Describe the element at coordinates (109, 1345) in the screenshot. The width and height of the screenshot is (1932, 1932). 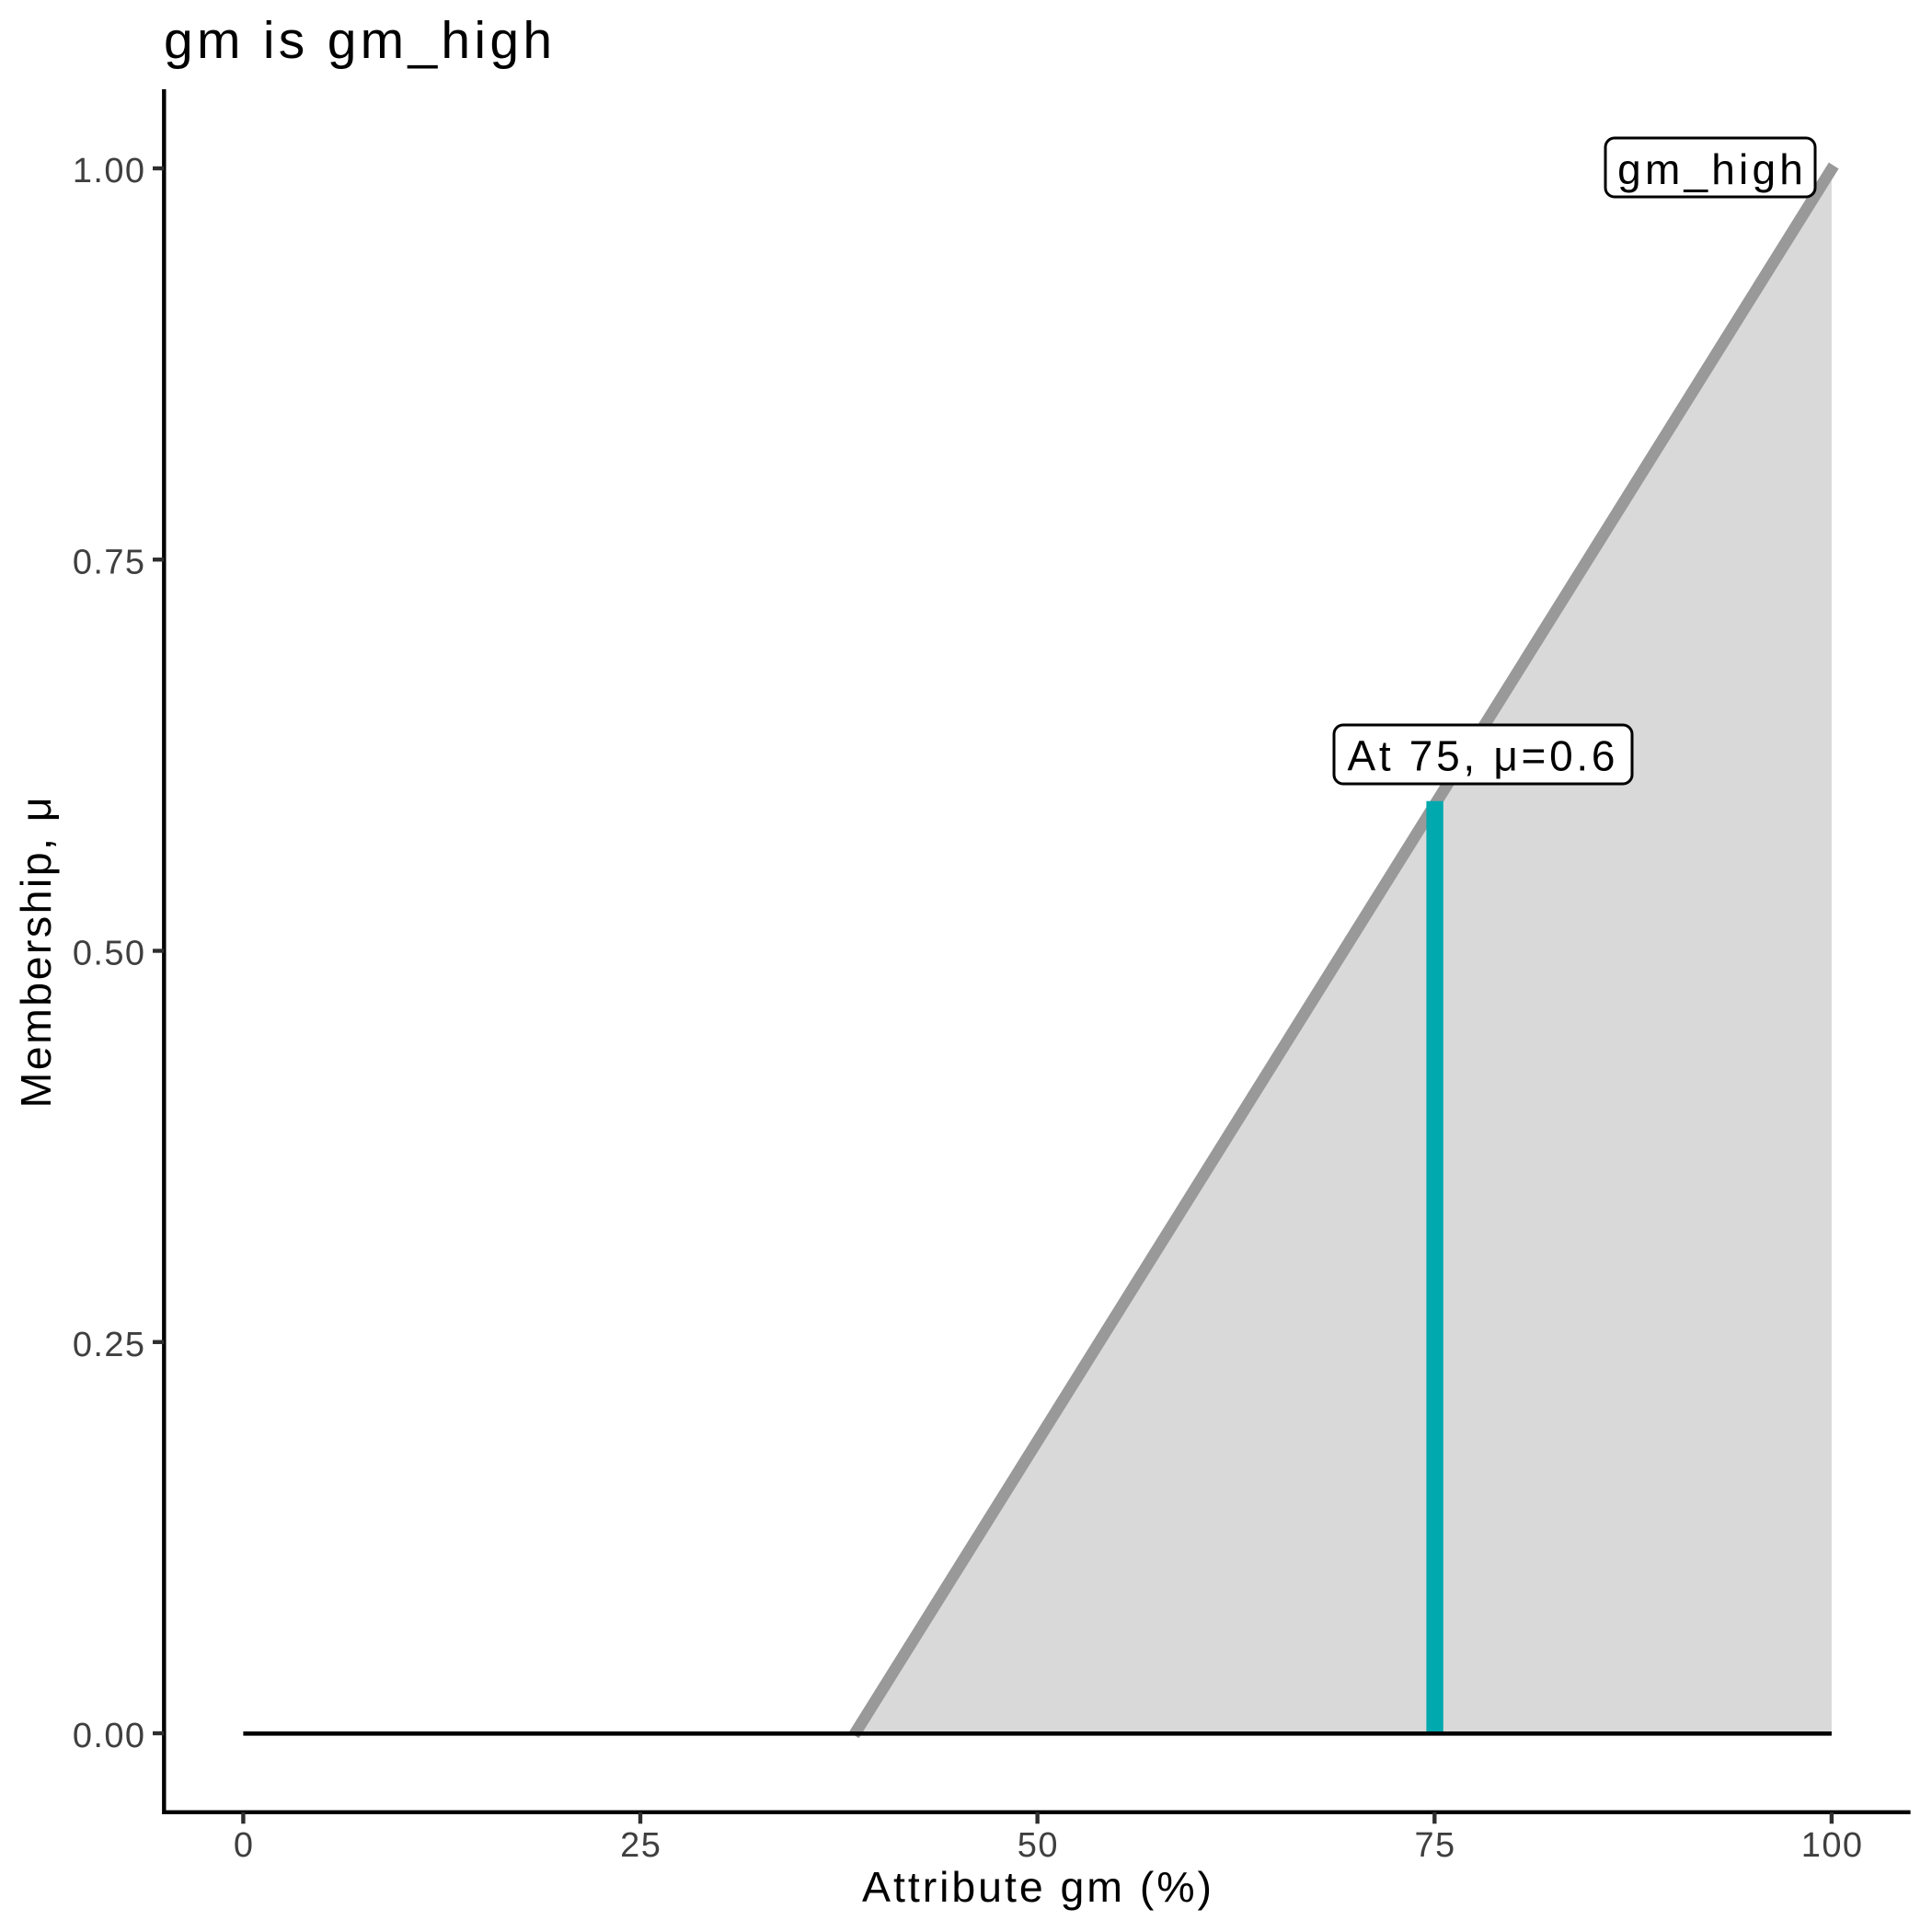
I see `svg-text: 0.25` at that location.